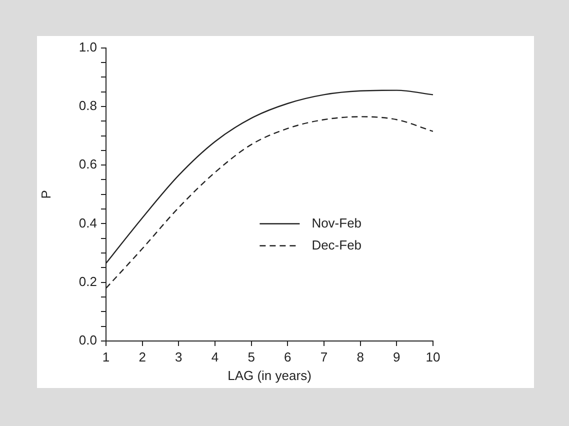 Image resolution: width=569 pixels, height=426 pixels. Describe the element at coordinates (87, 281) in the screenshot. I see `y-tick-label: 0.2` at that location.